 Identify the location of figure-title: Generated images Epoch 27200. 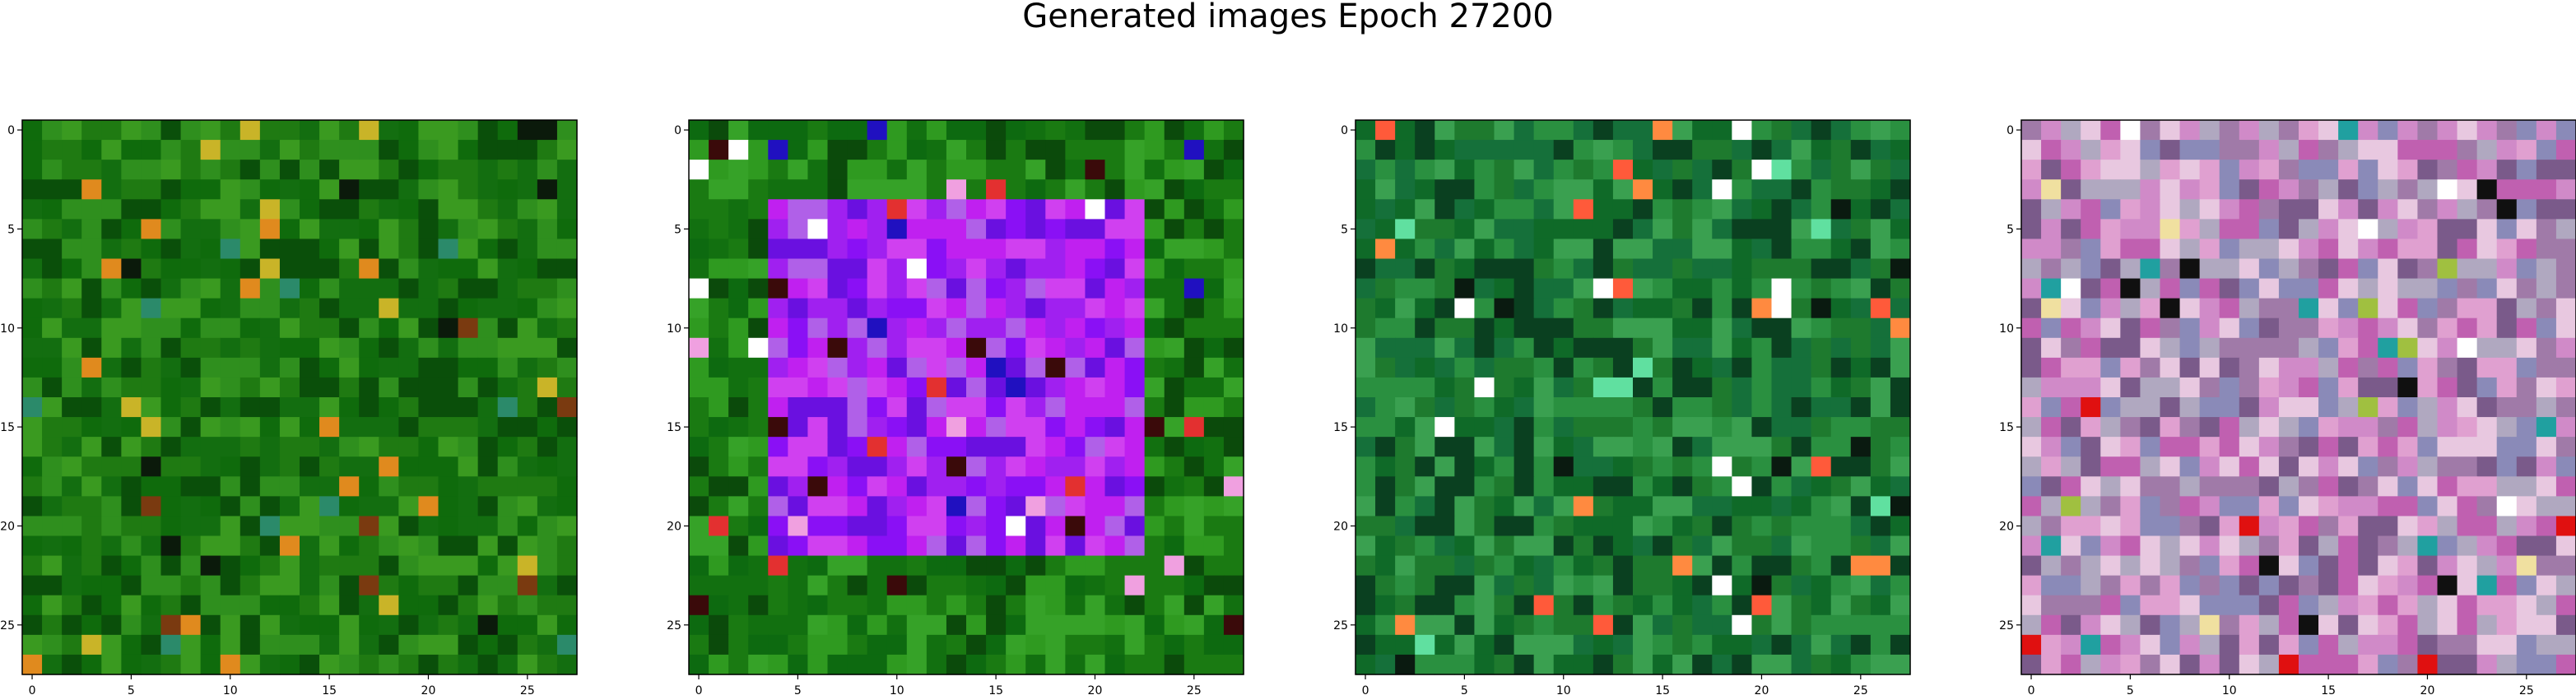
(1288, 17).